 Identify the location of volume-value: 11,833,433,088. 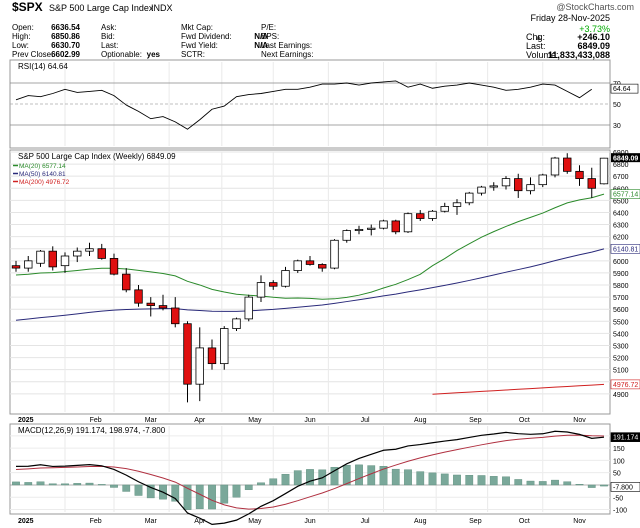
(579, 55).